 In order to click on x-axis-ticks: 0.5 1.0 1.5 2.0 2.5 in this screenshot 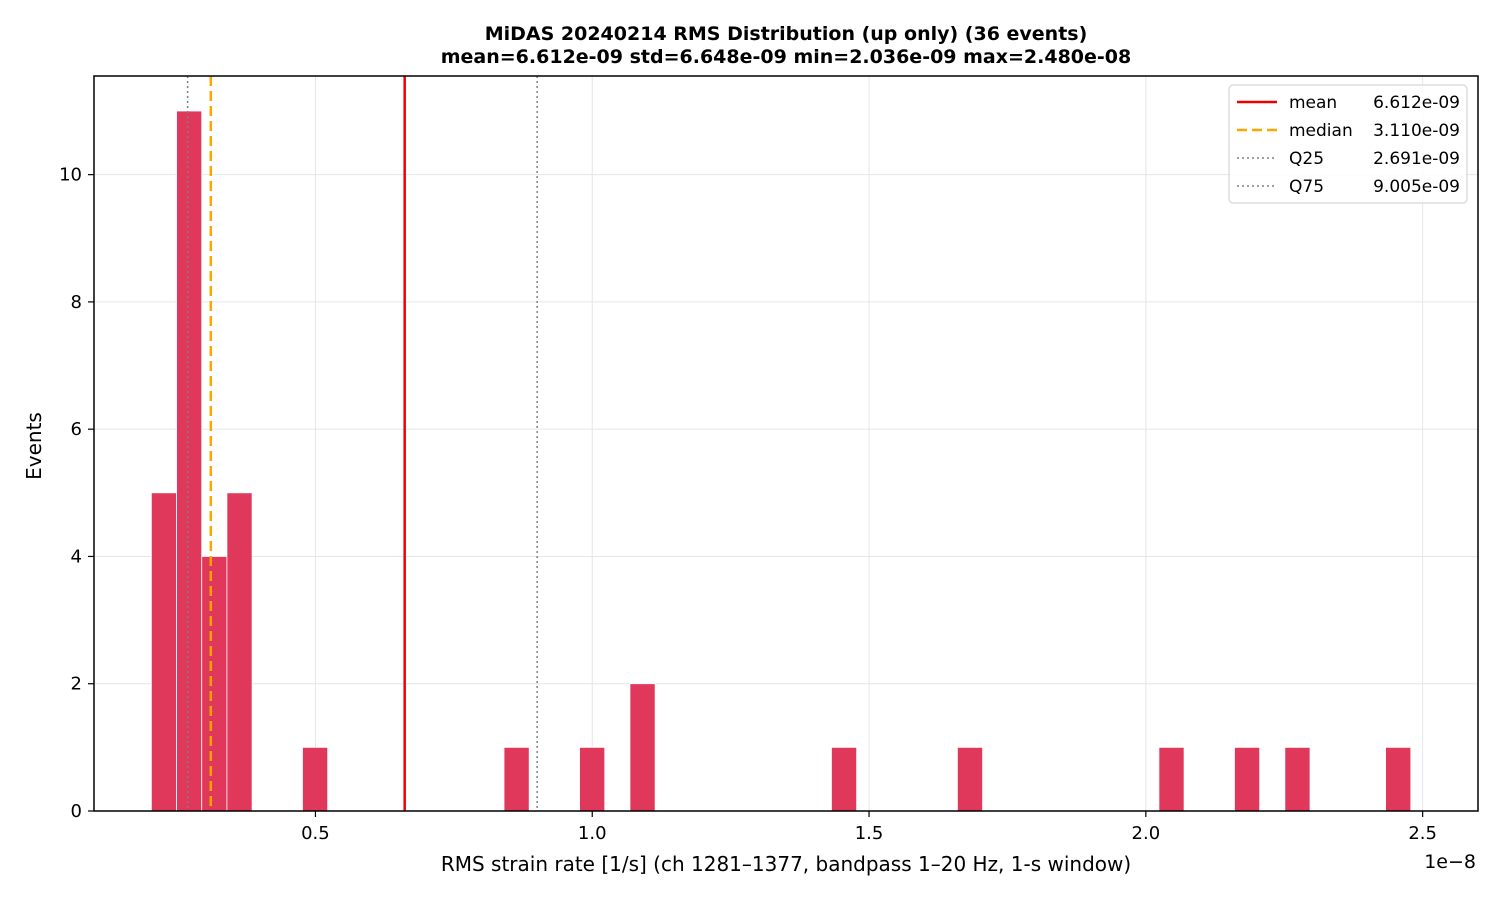, I will do `click(869, 827)`.